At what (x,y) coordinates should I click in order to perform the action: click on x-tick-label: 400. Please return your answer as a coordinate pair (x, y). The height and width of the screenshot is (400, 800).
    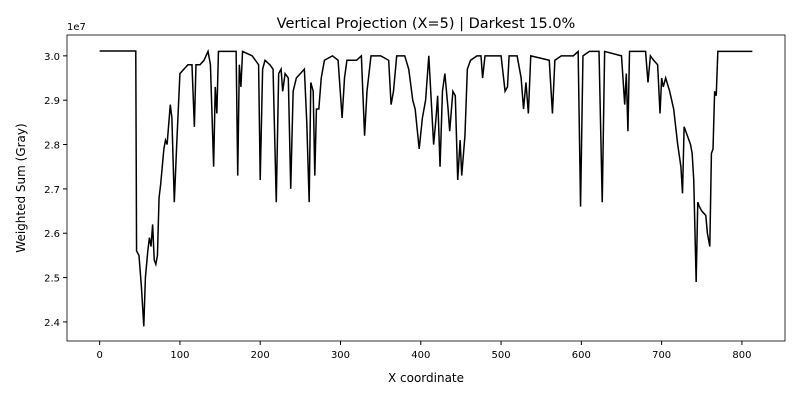
    Looking at the image, I should click on (420, 355).